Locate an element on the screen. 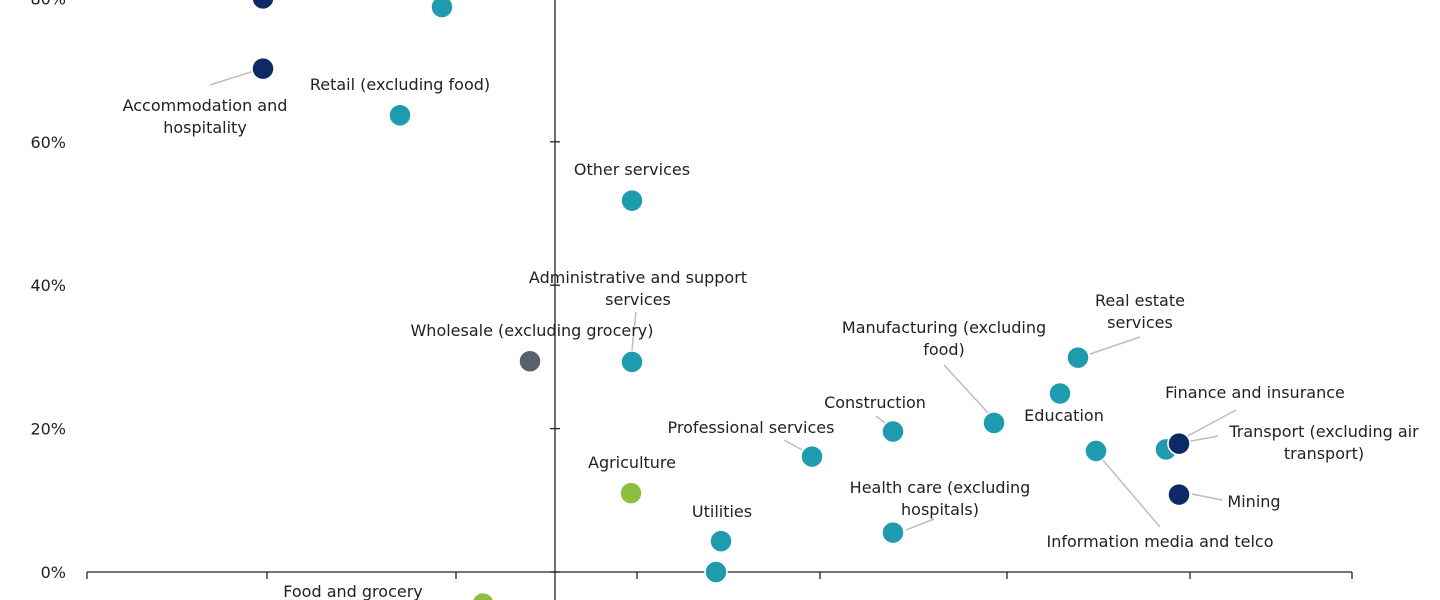 The width and height of the screenshot is (1440, 600). y-tick-label: 0% is located at coordinates (53, 572).